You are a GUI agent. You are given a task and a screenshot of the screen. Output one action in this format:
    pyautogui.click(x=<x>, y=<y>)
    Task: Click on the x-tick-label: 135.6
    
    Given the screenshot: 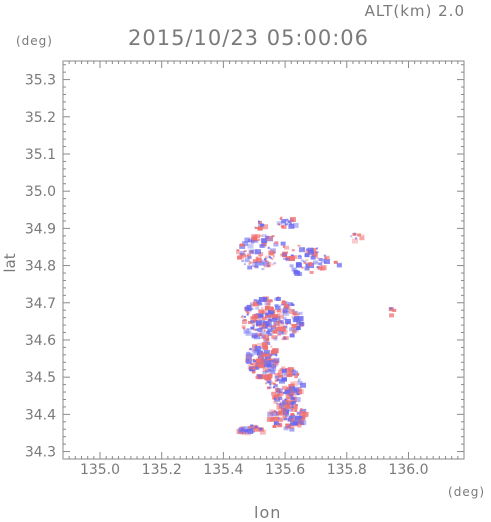 What is the action you would take?
    pyautogui.click(x=285, y=470)
    